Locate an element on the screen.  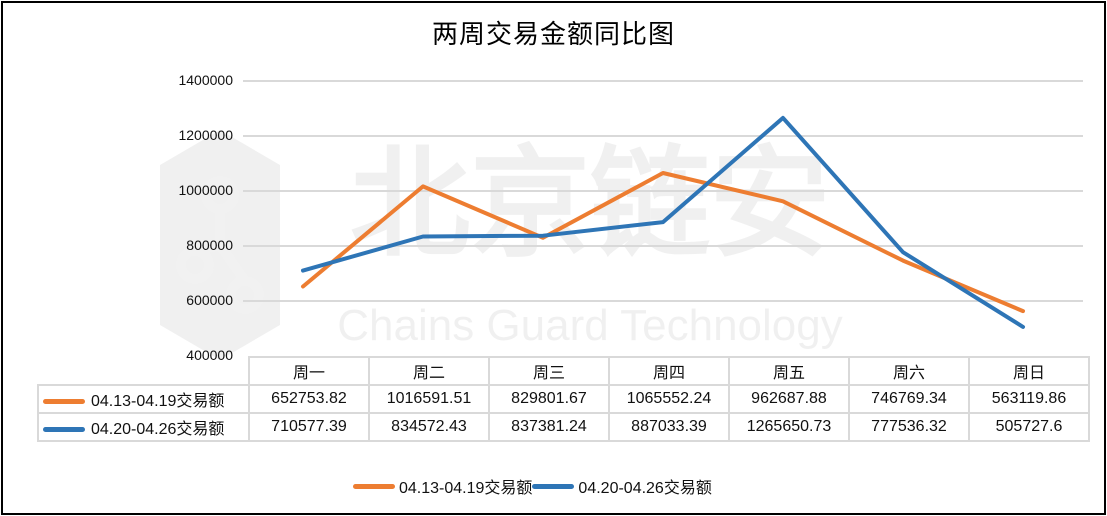
table-cell: 887033.39 is located at coordinates (669, 427).